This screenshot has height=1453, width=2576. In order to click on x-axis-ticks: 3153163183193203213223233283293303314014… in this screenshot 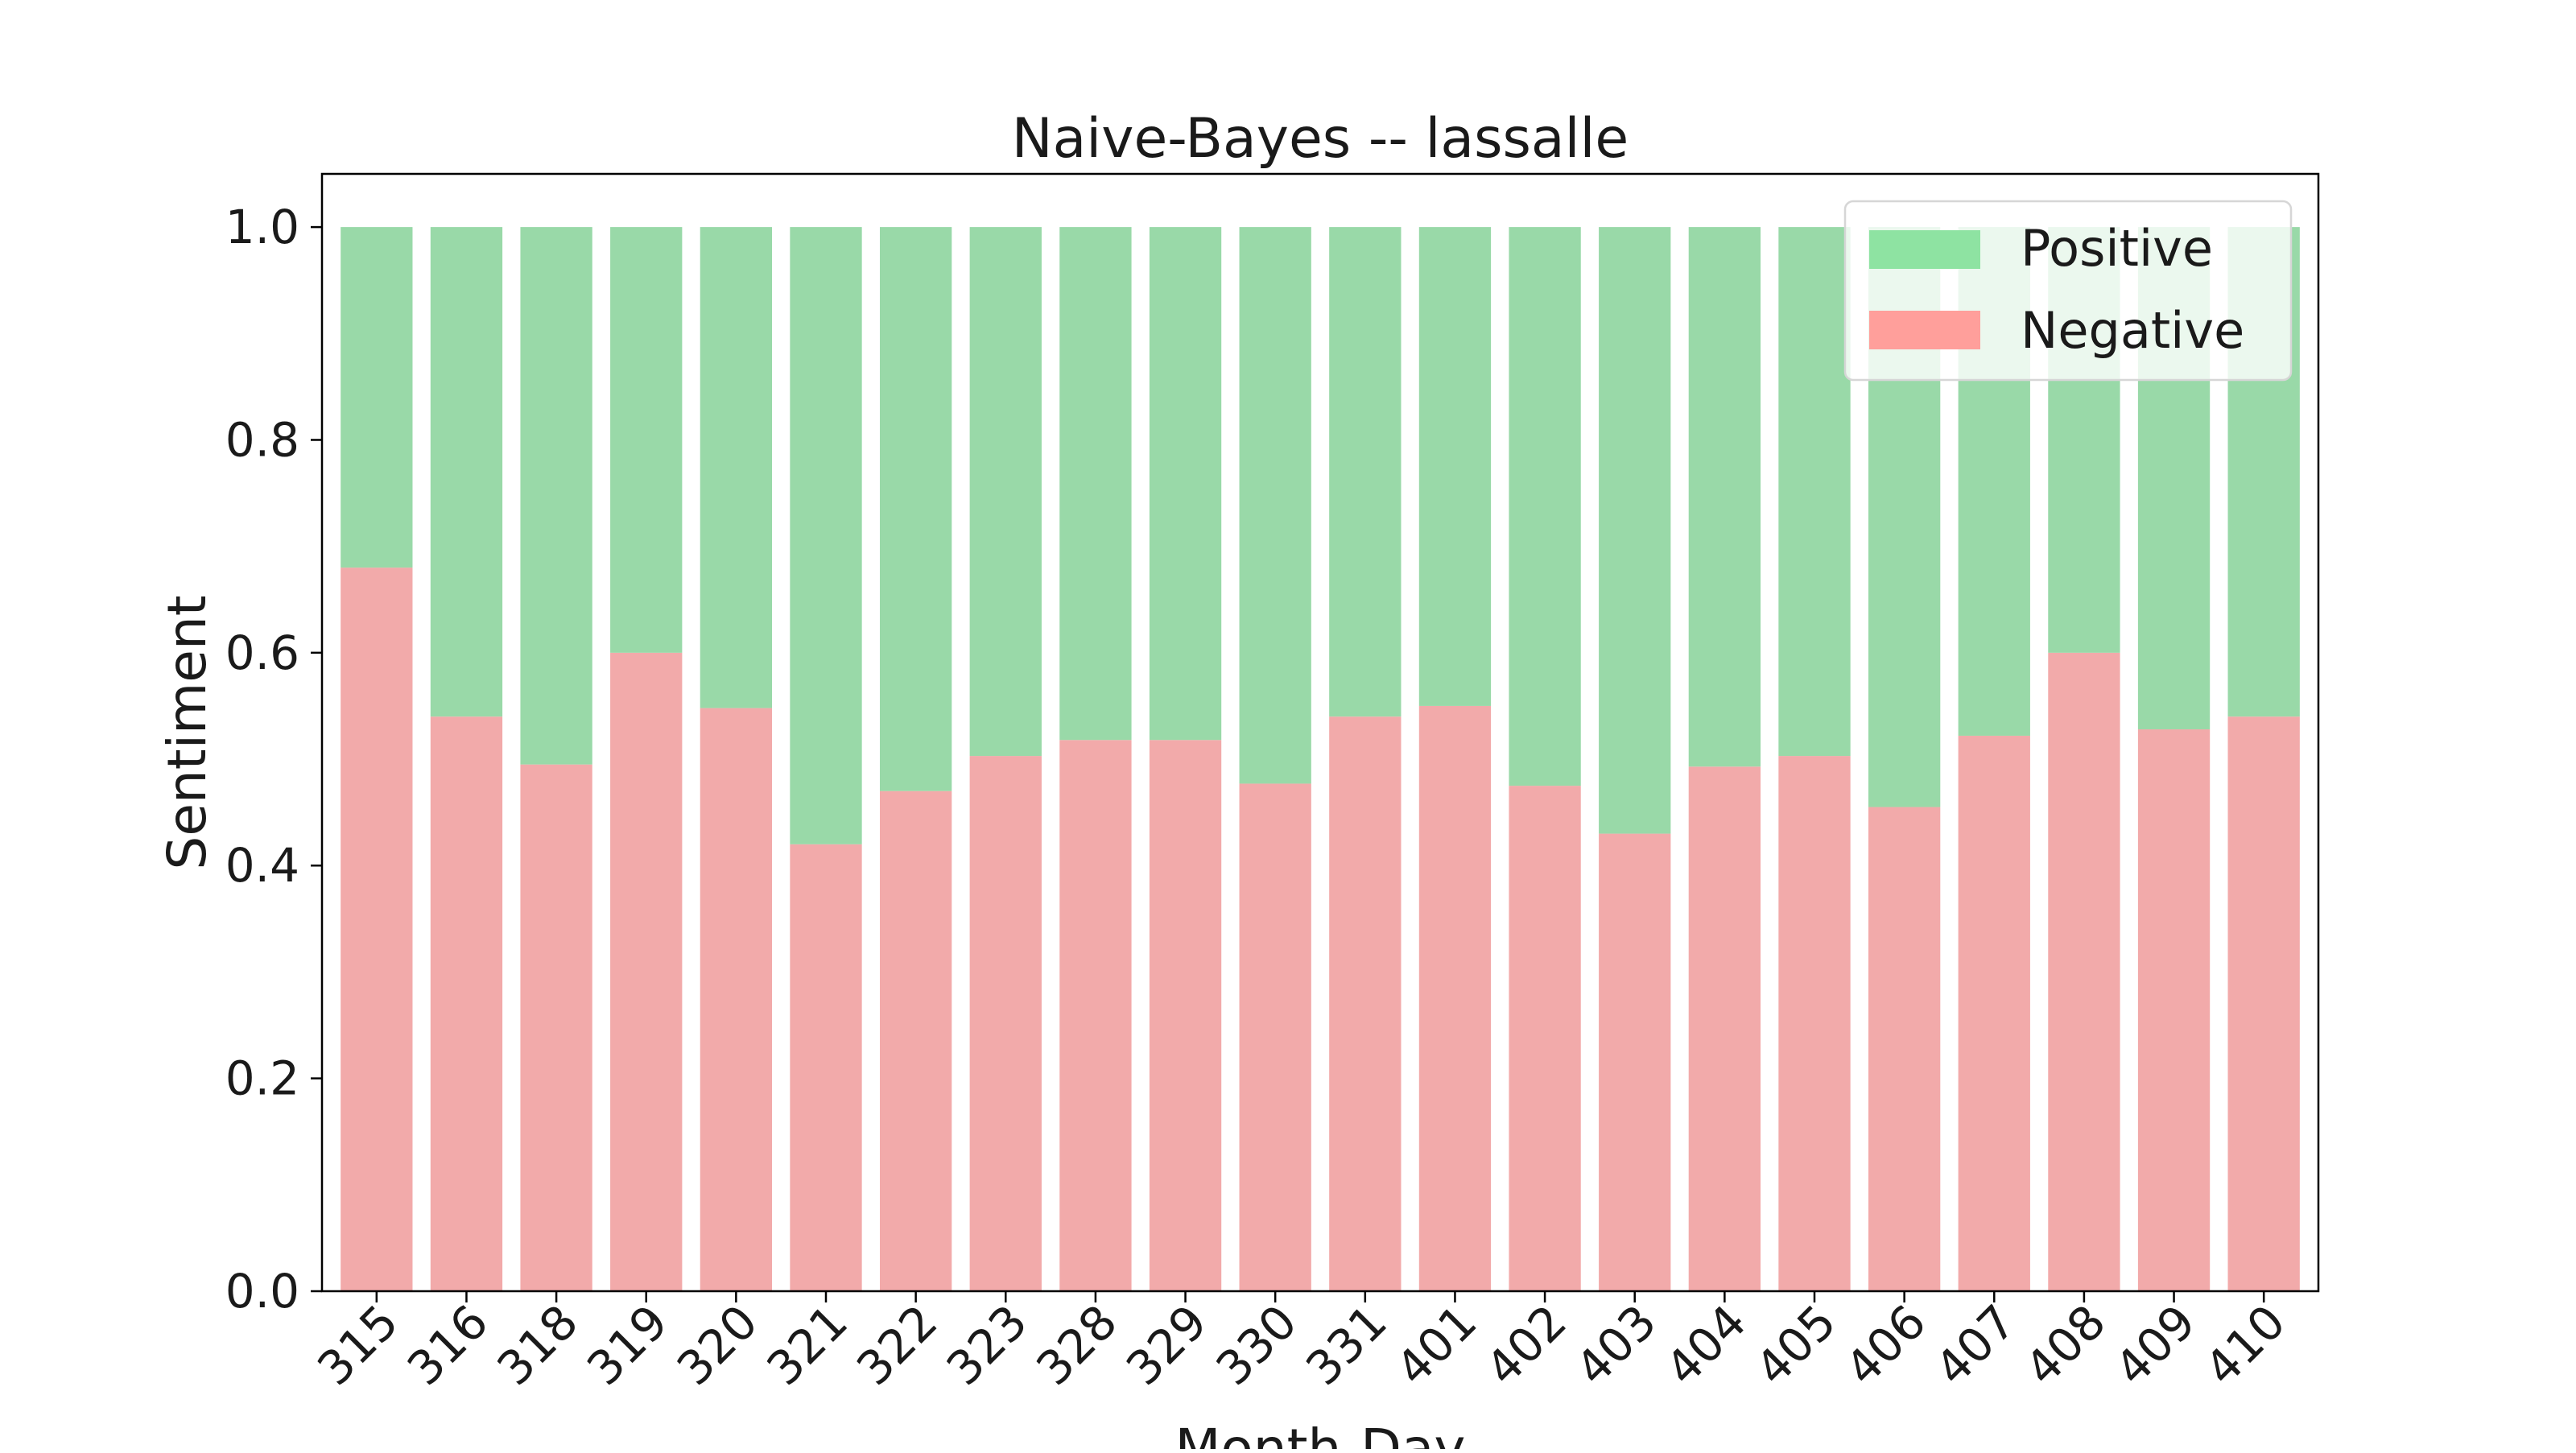, I will do `click(1301, 1344)`.